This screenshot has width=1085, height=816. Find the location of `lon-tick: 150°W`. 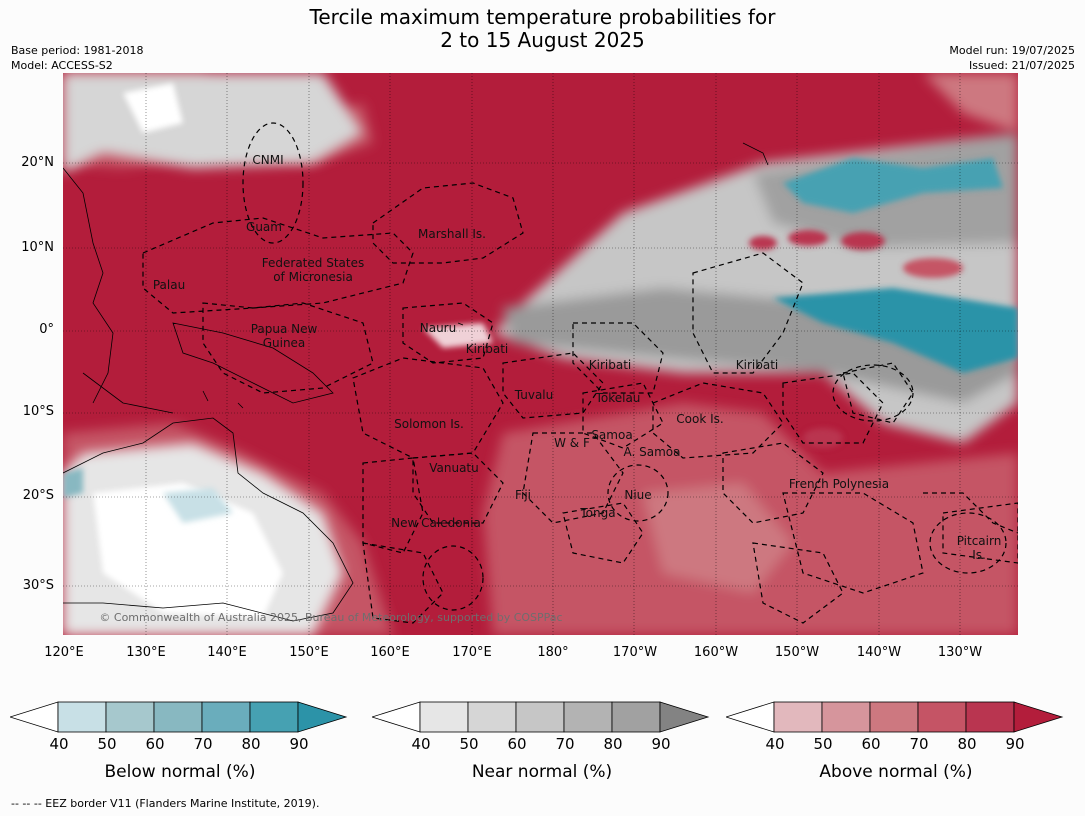

lon-tick: 150°W is located at coordinates (797, 652).